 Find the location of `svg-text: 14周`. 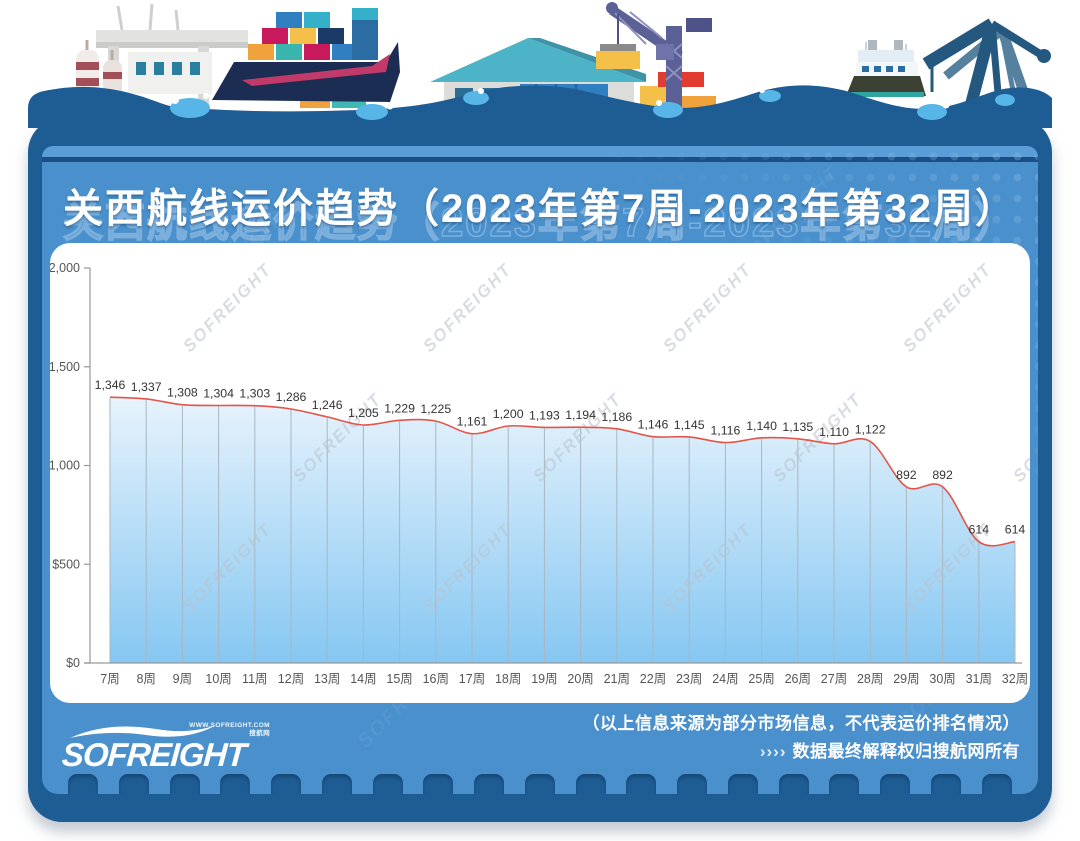

svg-text: 14周 is located at coordinates (363, 679).